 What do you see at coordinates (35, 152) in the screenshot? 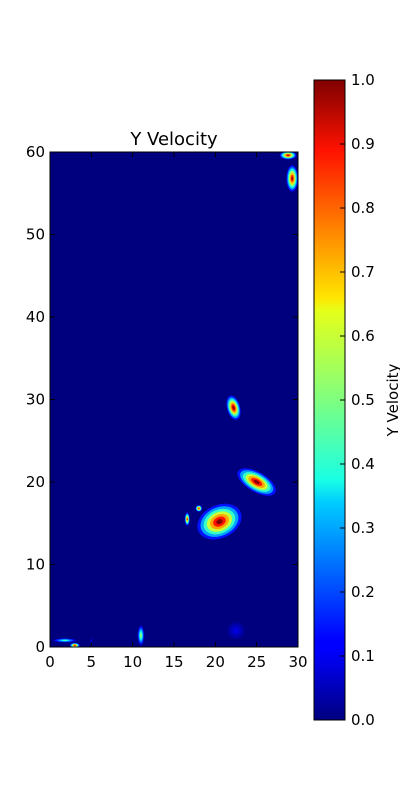
I see `y-tick-label: 60` at bounding box center [35, 152].